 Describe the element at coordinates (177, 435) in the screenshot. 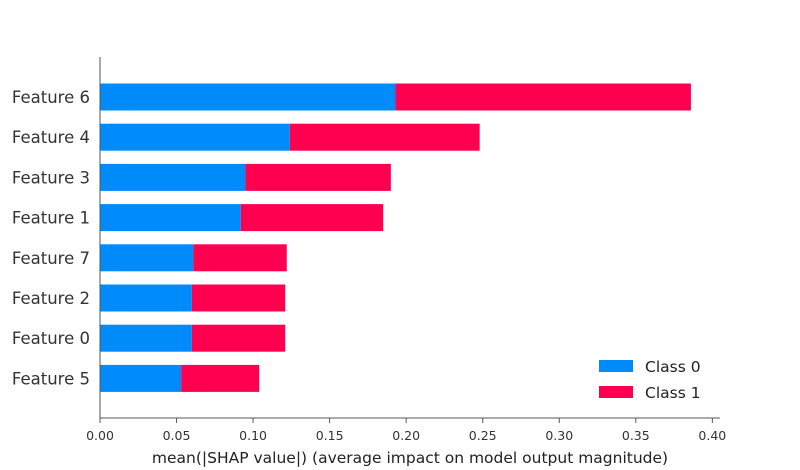

I see `x-tick-label: 0.05` at that location.